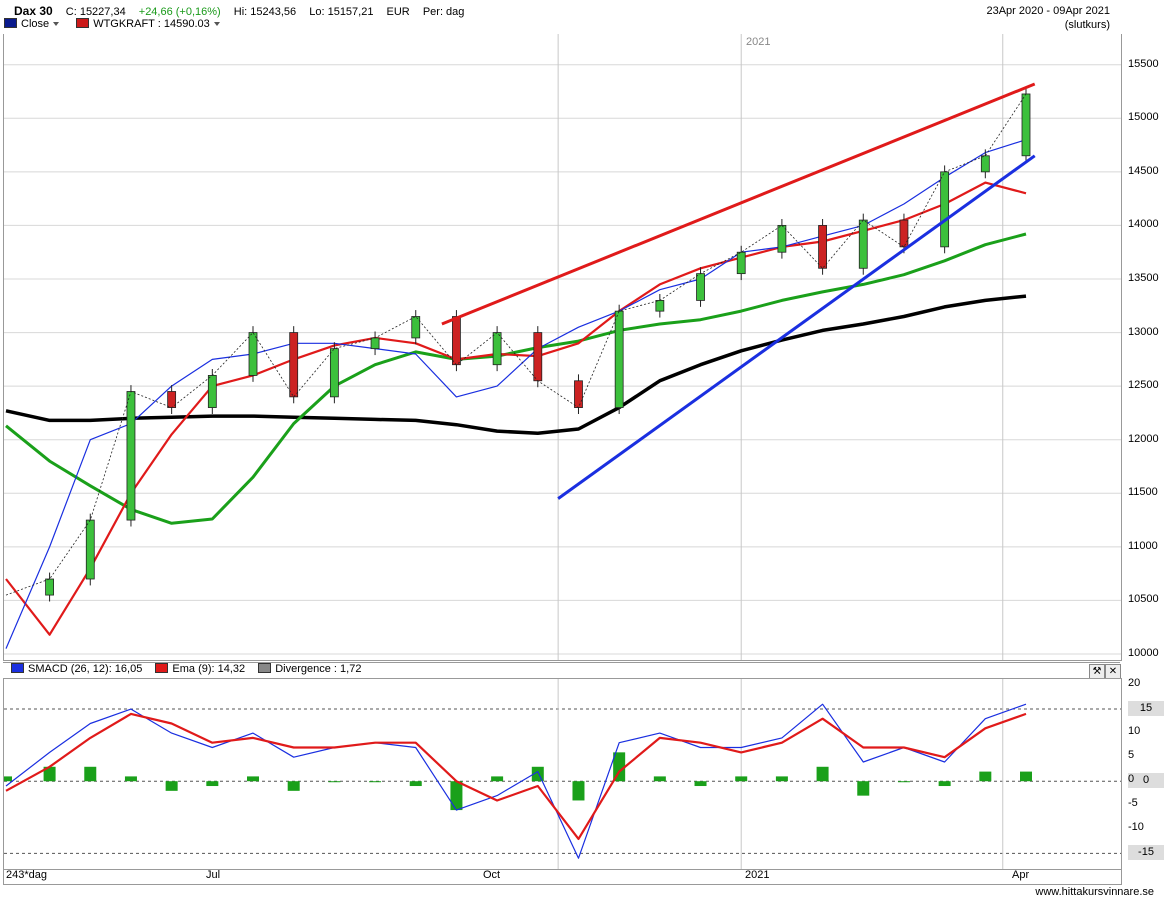 The height and width of the screenshot is (900, 1168). Describe the element at coordinates (1143, 331) in the screenshot. I see `price-y-tick-13000: 13000` at that location.